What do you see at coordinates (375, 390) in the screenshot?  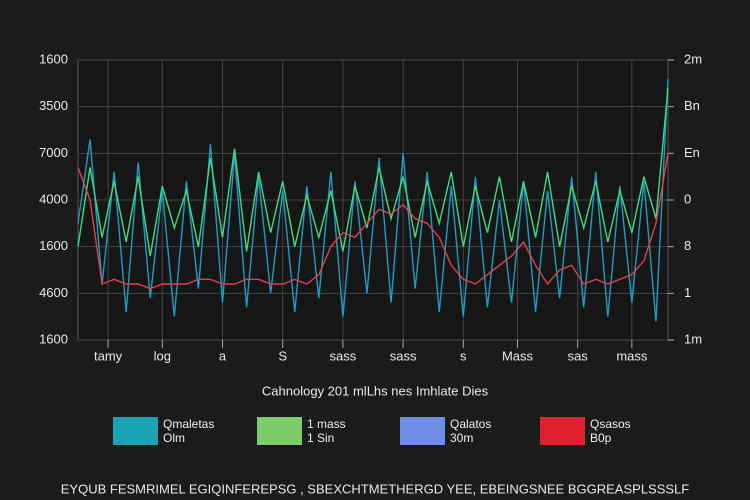 I see `chart-title: Cahnology 201 mlLhs nes Imhlate Dies` at bounding box center [375, 390].